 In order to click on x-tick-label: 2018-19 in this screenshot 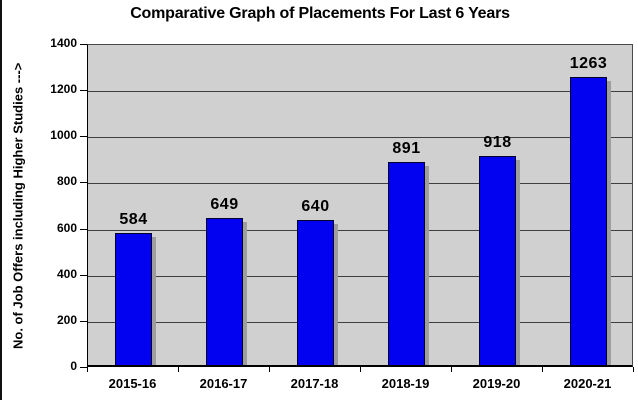, I will do `click(405, 383)`.